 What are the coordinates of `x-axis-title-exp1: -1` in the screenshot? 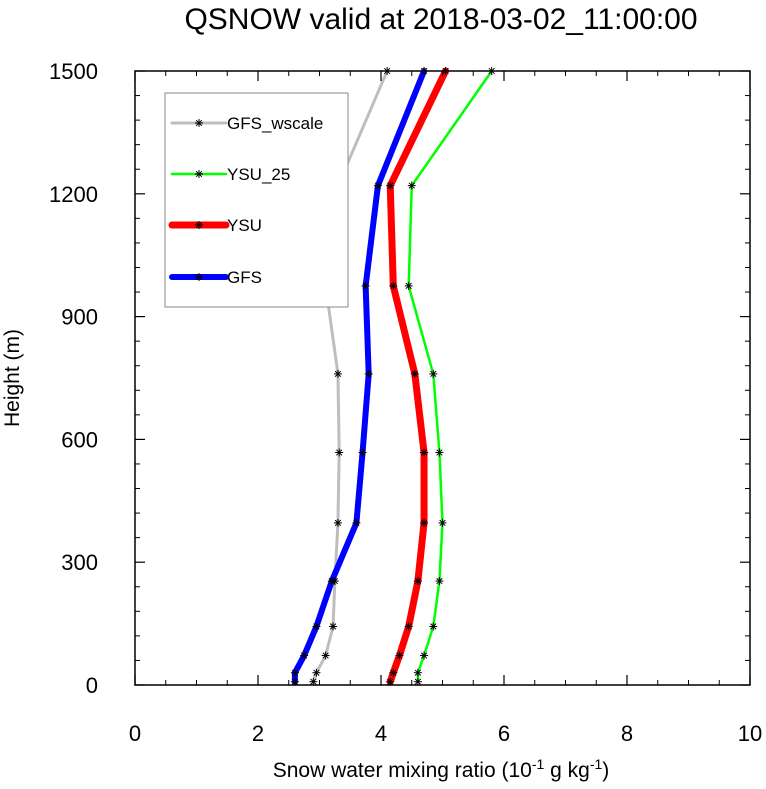 It's located at (538, 764).